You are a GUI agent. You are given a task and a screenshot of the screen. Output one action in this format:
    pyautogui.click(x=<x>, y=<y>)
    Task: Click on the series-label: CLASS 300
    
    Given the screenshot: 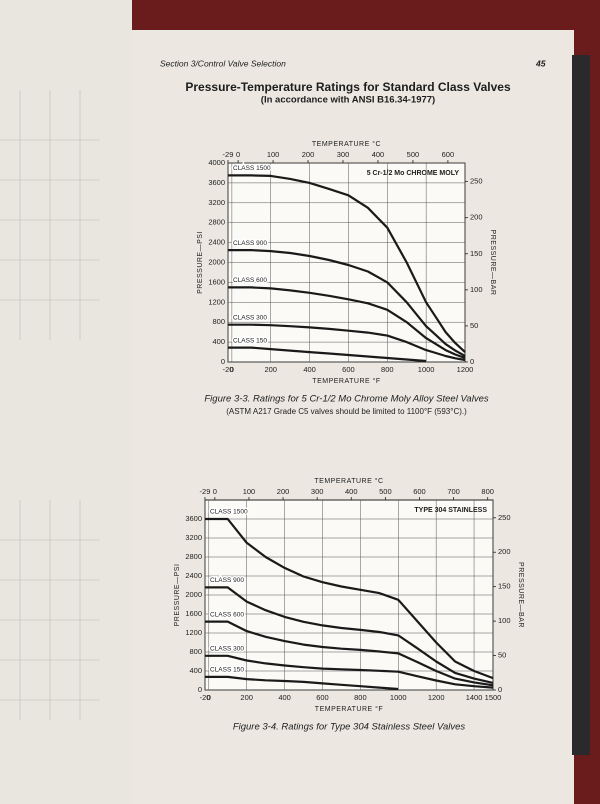 What is the action you would take?
    pyautogui.click(x=227, y=649)
    